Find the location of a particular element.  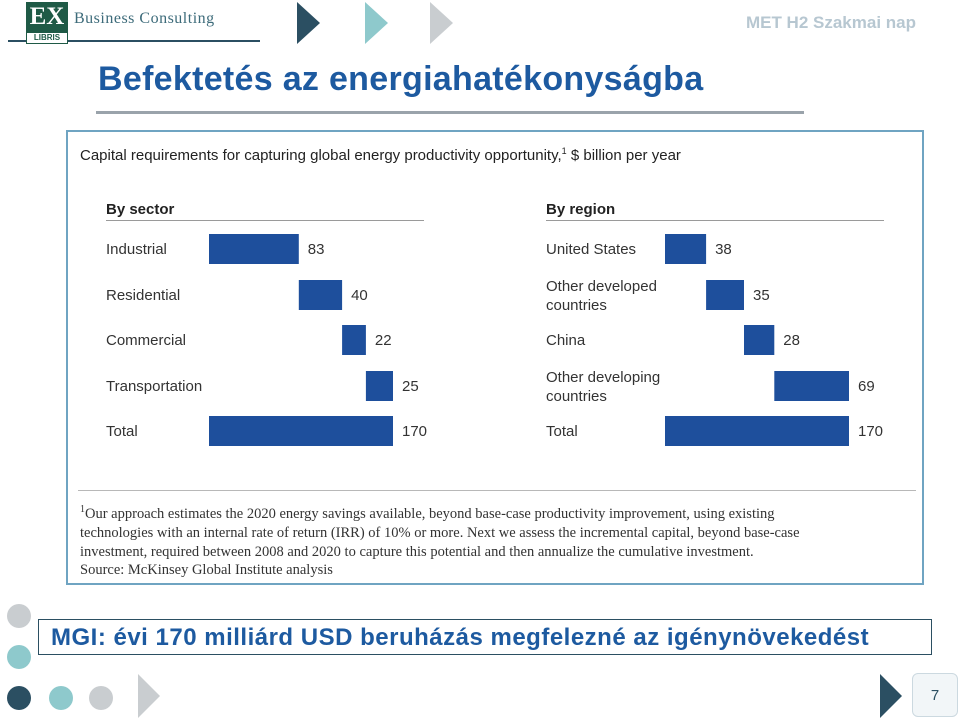

value-label: 40 is located at coordinates (359, 295).